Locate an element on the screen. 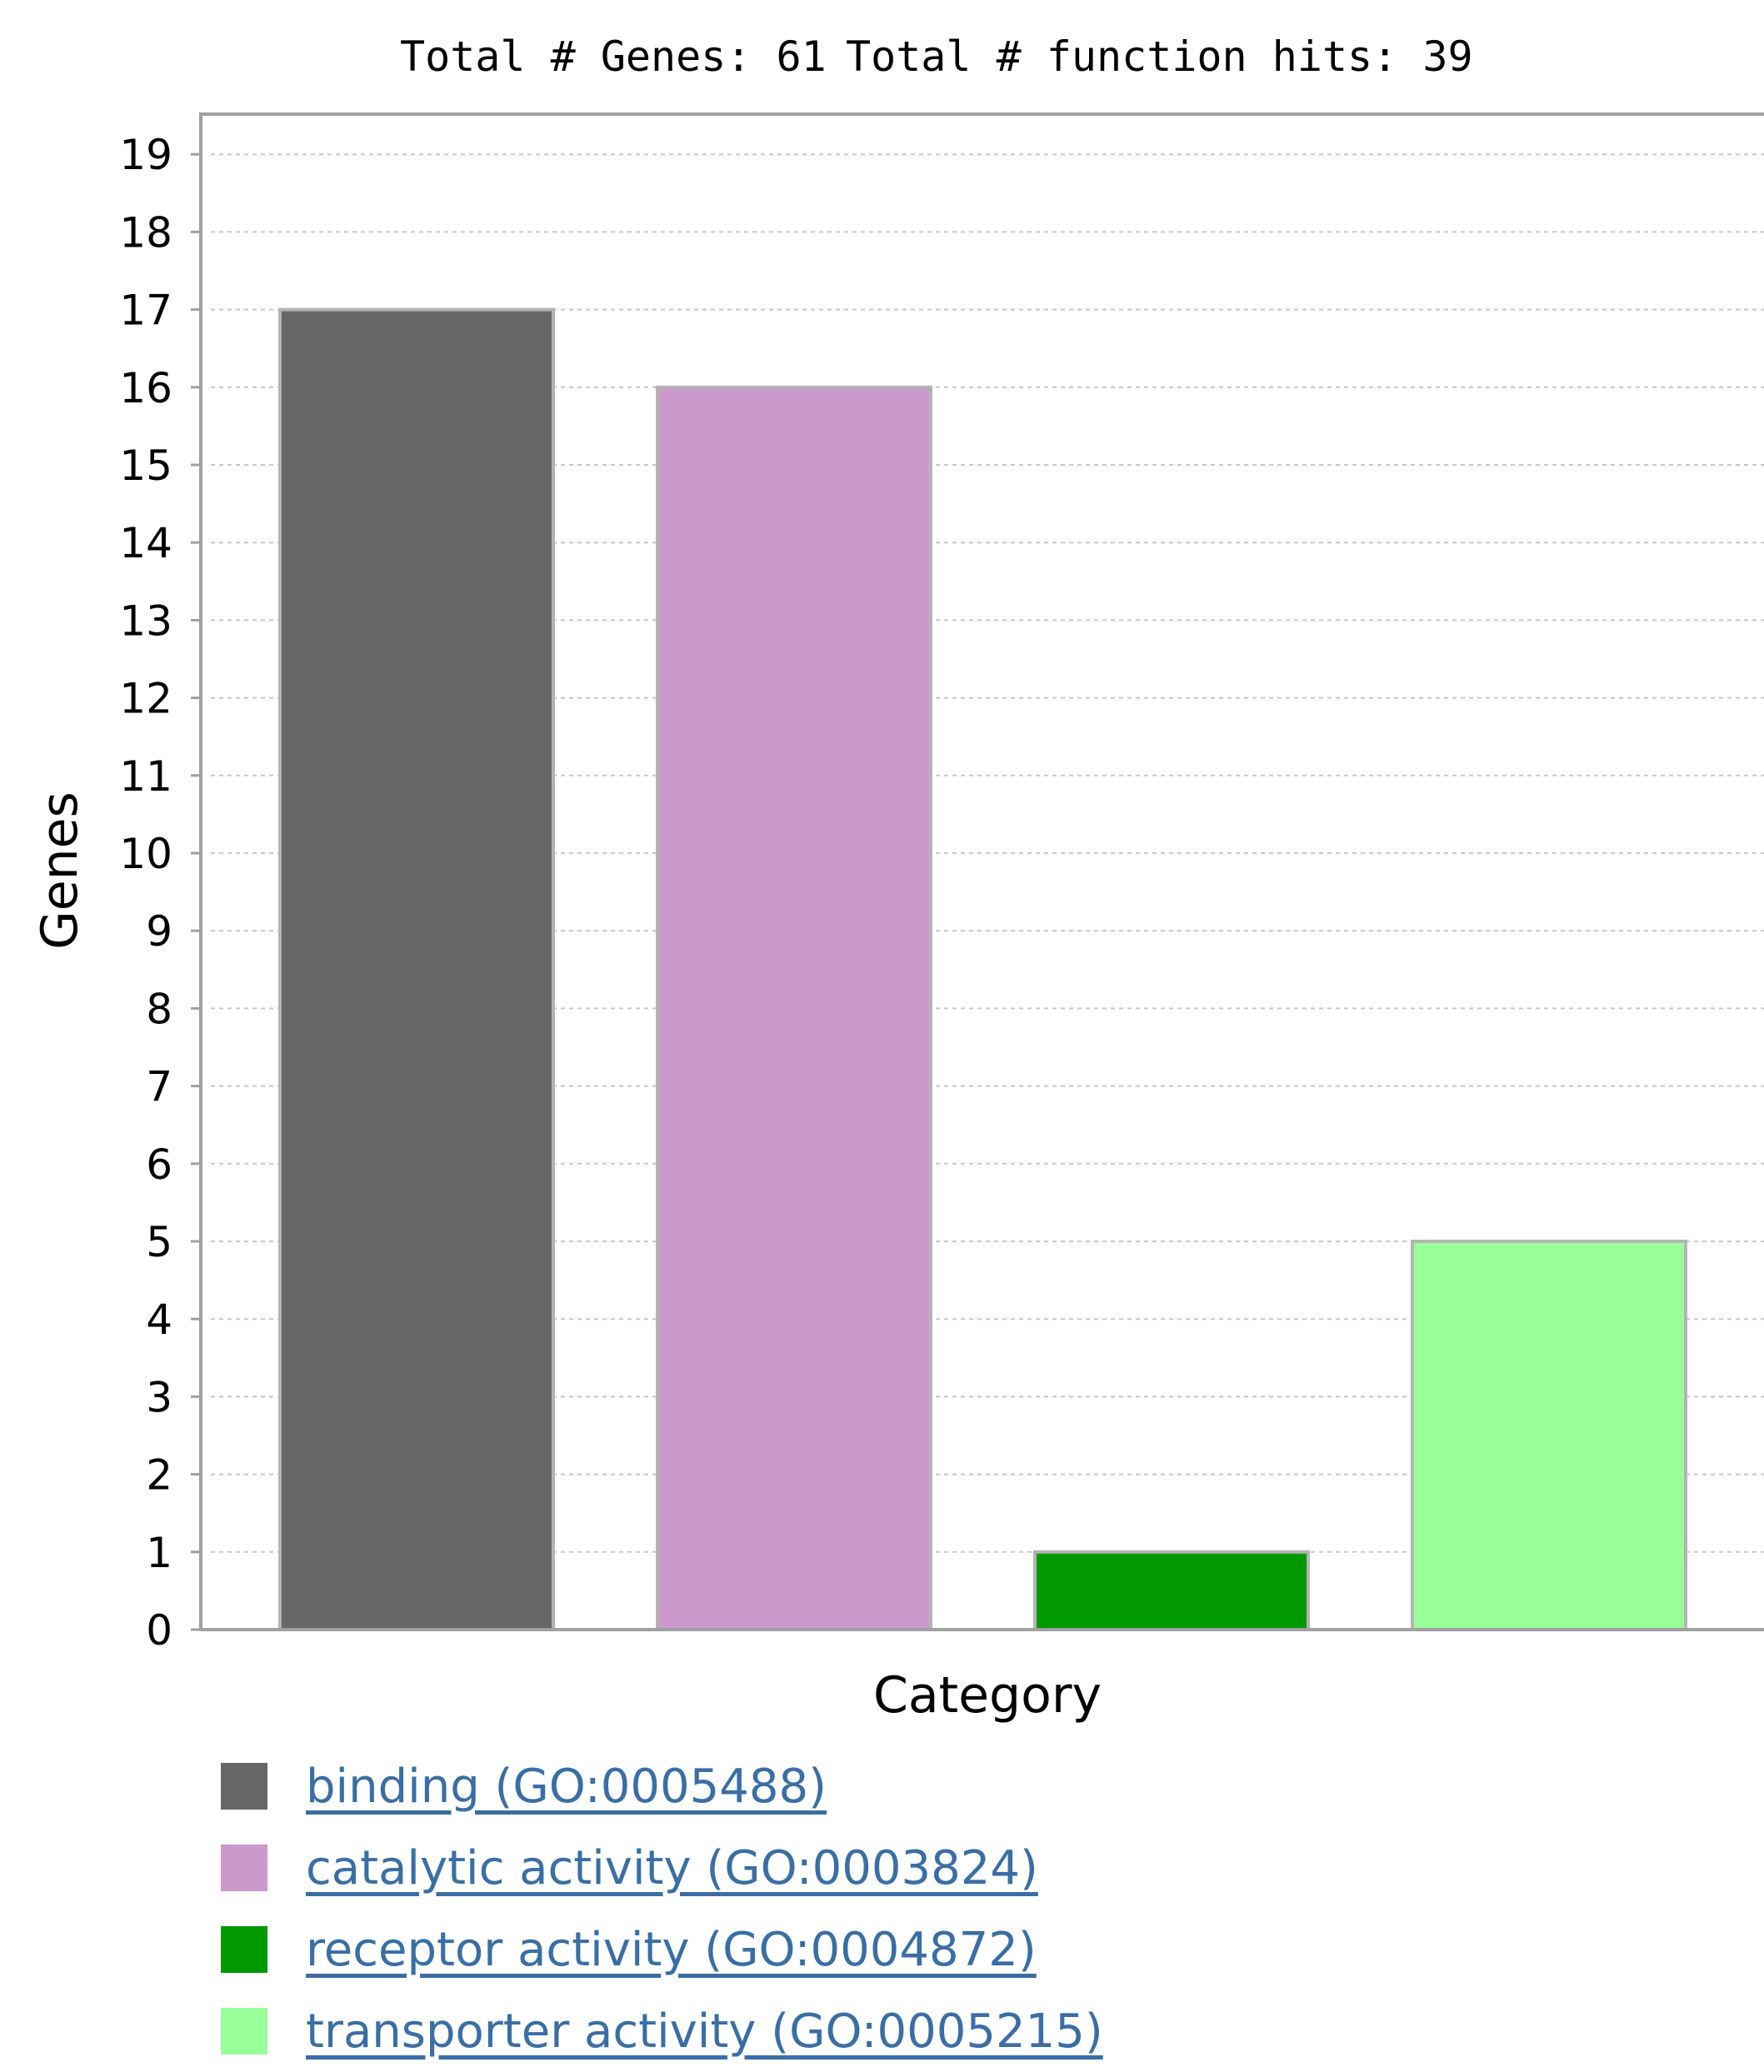 This screenshot has width=1764, height=2072. x-axis-label: Category is located at coordinates (988, 1695).